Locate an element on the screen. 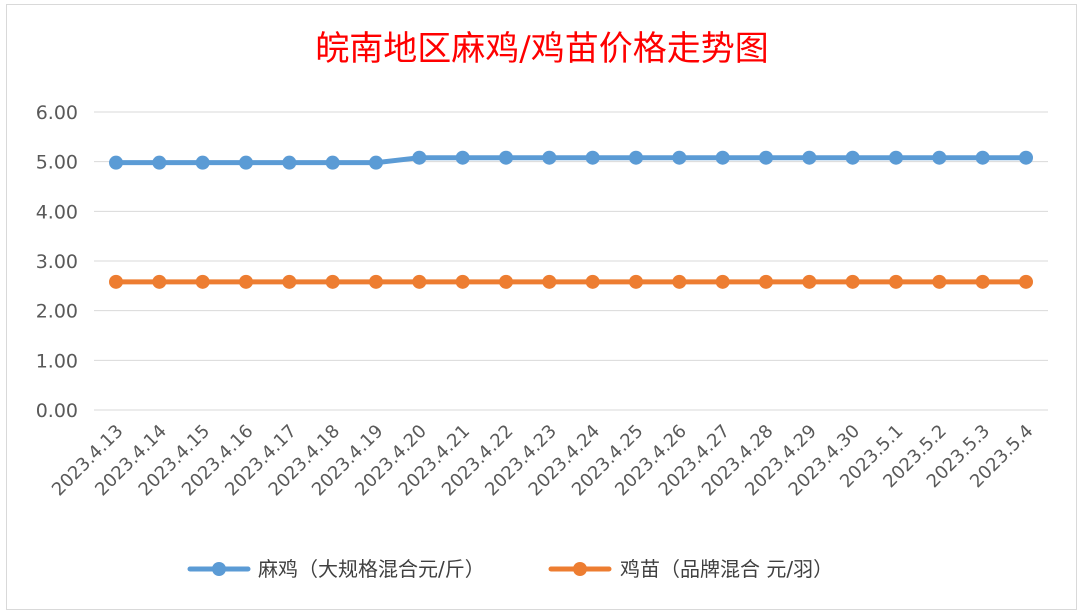 The height and width of the screenshot is (616, 1085). y-tick-label: 6.00 is located at coordinates (57, 113).